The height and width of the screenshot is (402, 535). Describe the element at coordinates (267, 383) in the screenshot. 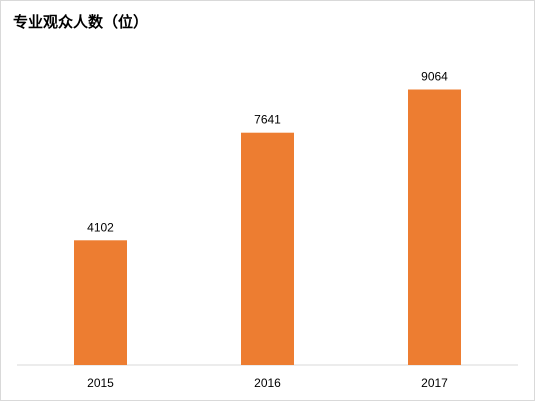

I see `x-tick-label-2016: 2016` at that location.